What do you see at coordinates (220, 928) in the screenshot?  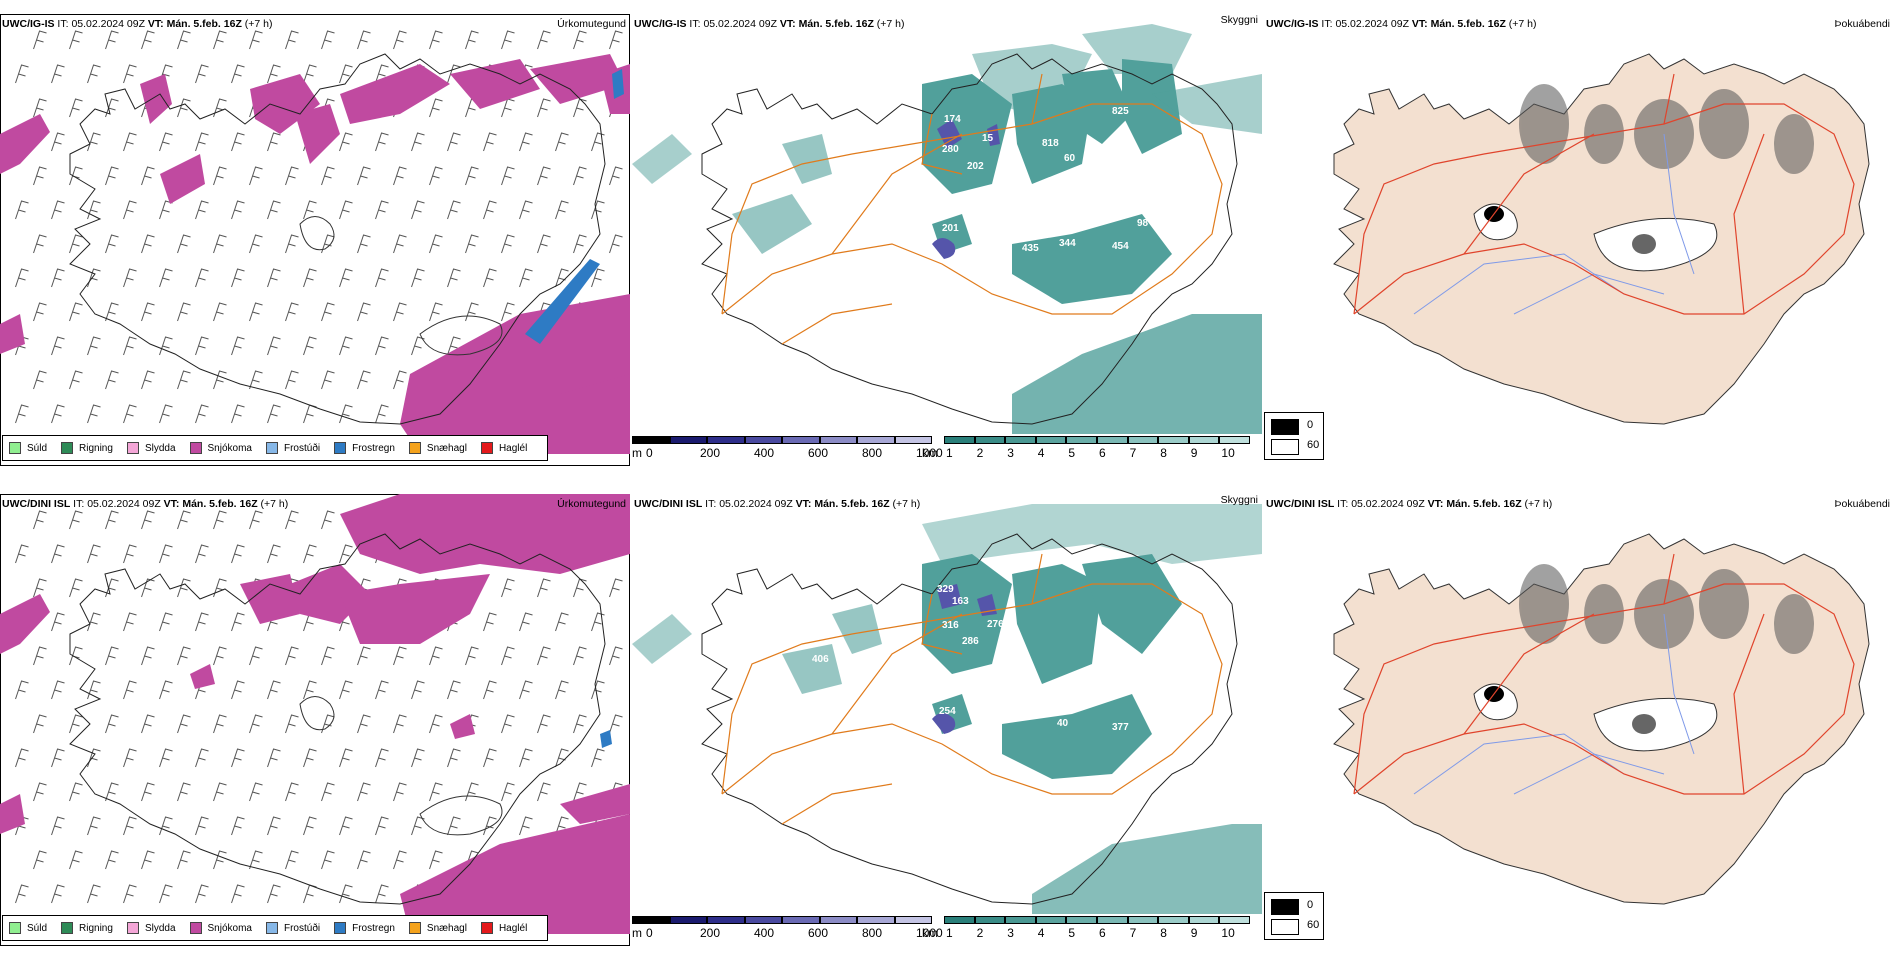 I see `legend-item: Snjókoma` at bounding box center [220, 928].